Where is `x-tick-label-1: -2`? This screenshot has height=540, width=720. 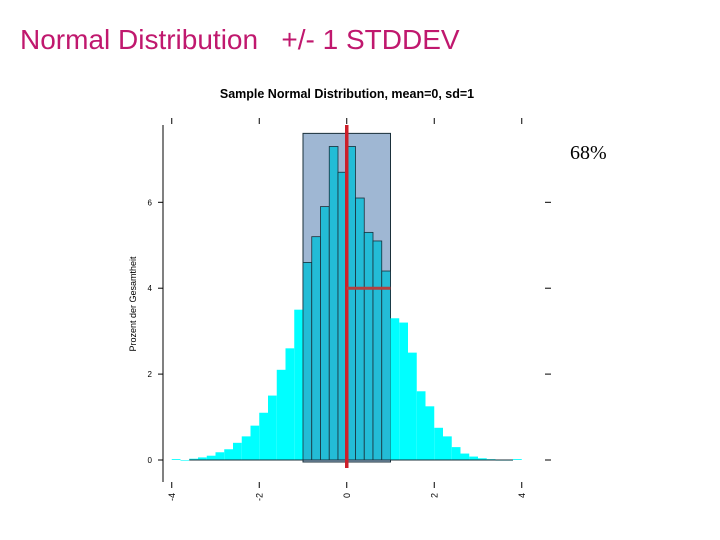 x-tick-label-1: -2 is located at coordinates (259, 497).